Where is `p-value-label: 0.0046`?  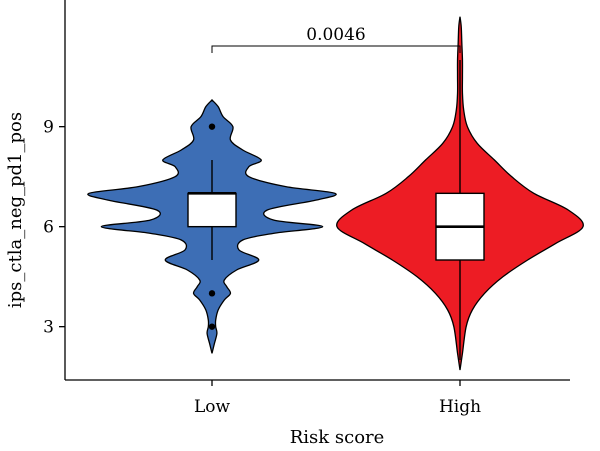
p-value-label: 0.0046 is located at coordinates (335, 35).